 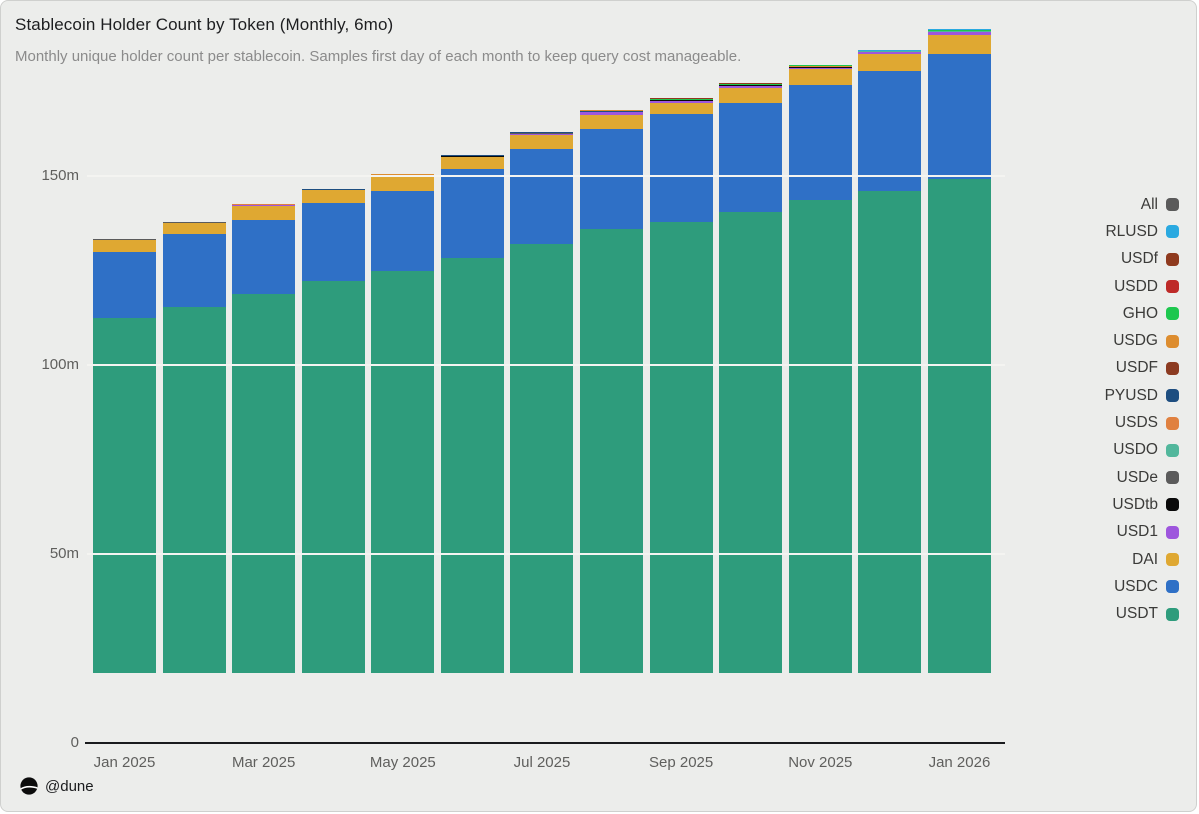 What do you see at coordinates (124, 762) in the screenshot?
I see `x-axis-tick-label: Jan 2025` at bounding box center [124, 762].